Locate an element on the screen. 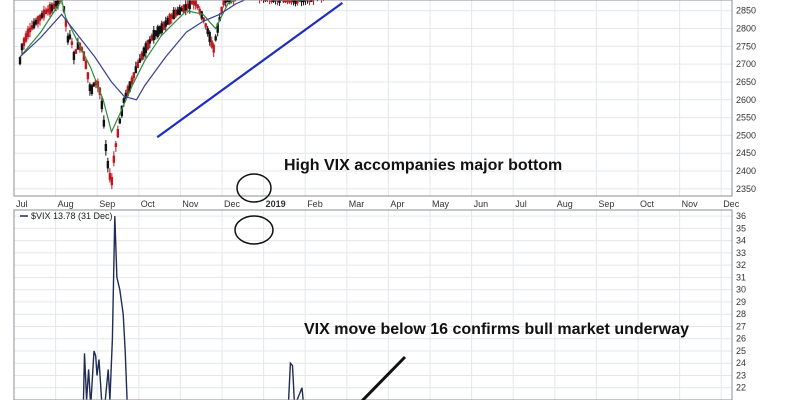 Image resolution: width=800 pixels, height=405 pixels. lower-y-tick-label: 23 is located at coordinates (741, 375).